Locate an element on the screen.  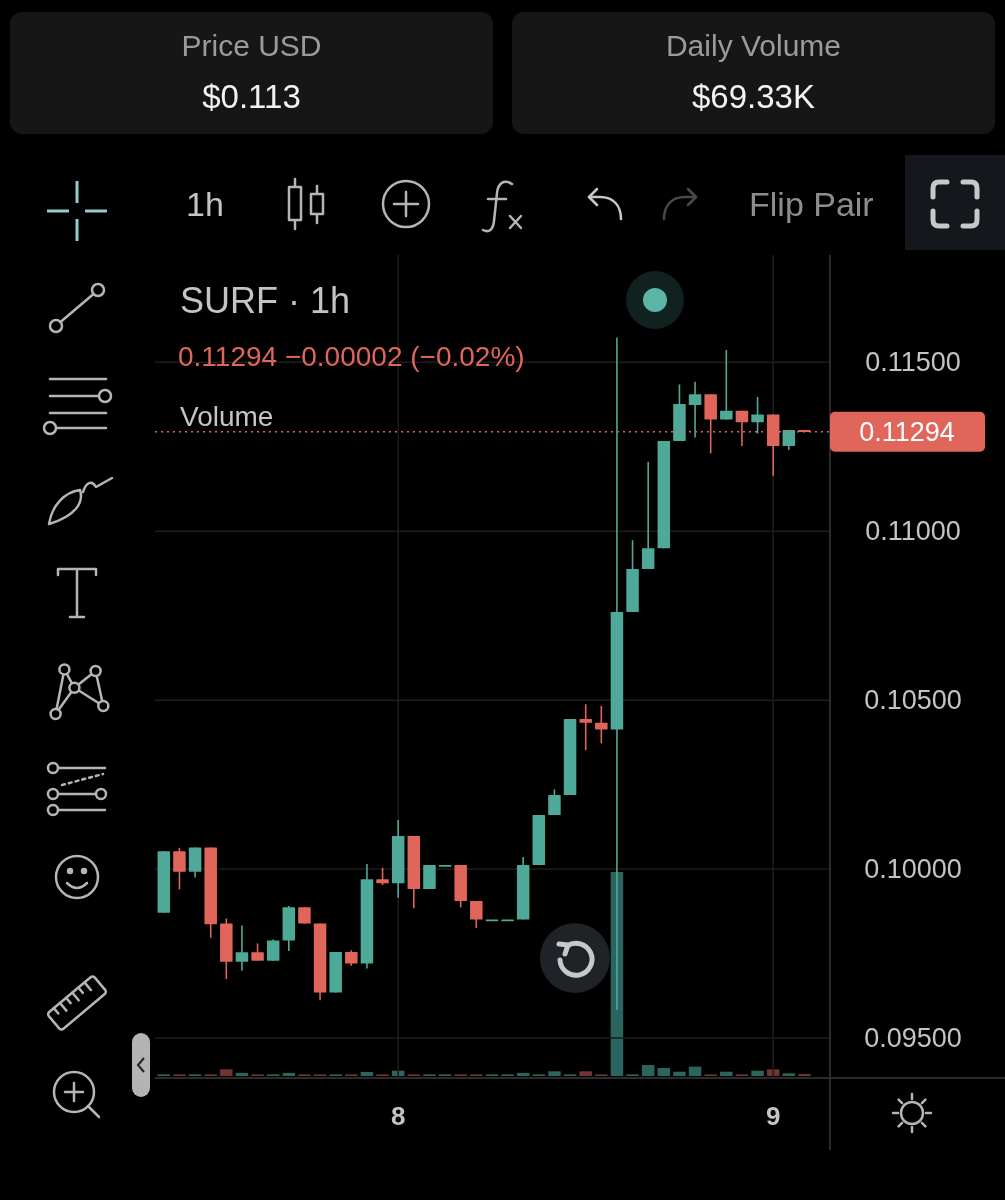
y-tick-label: 0.10500 is located at coordinates (913, 700).